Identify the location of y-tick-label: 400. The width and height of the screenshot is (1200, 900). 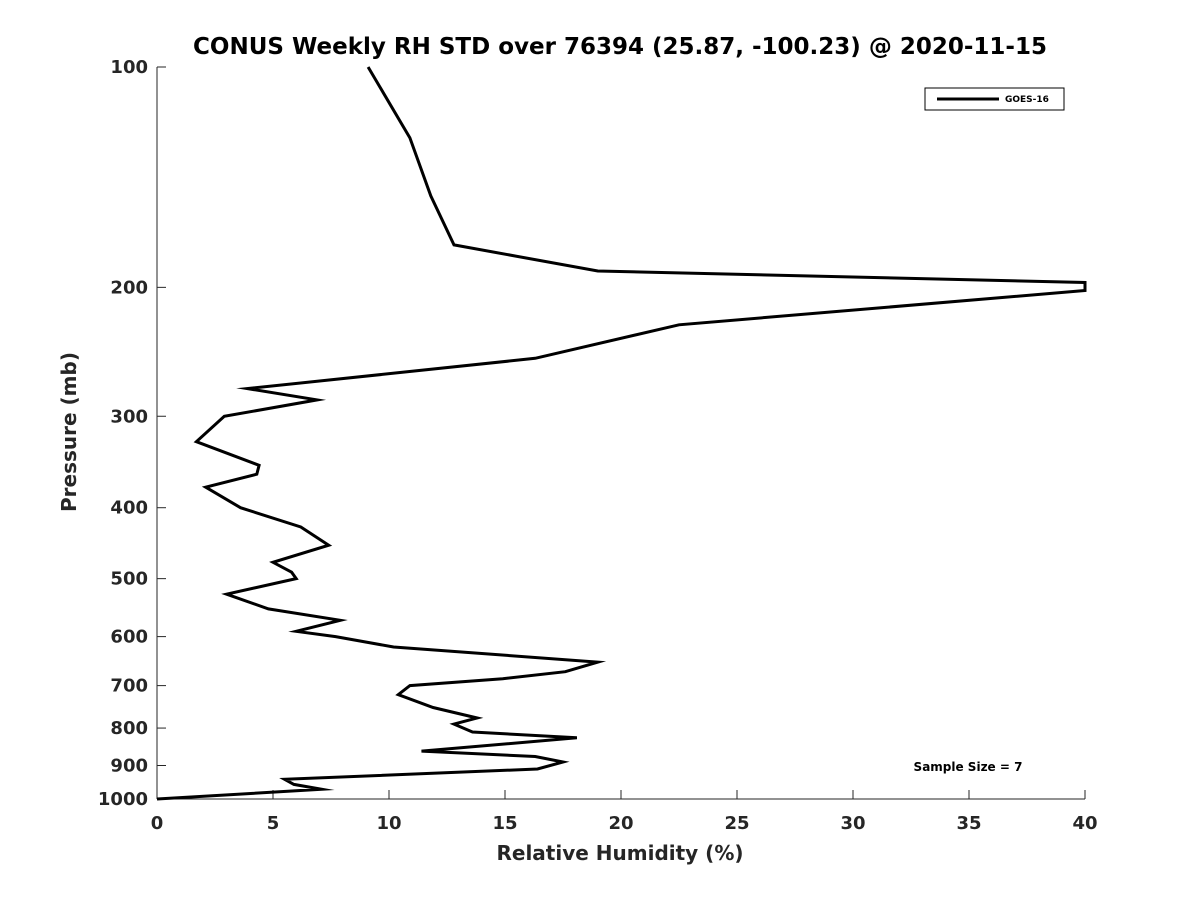
(129, 508).